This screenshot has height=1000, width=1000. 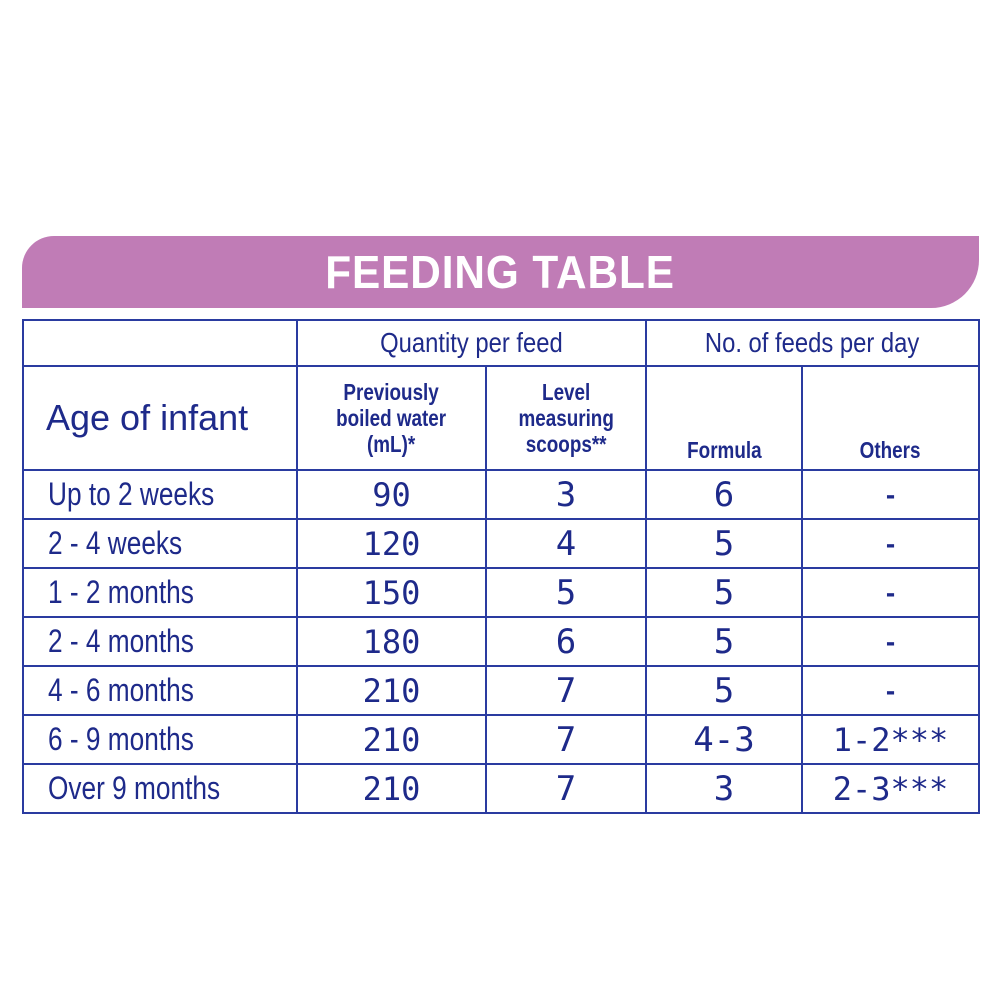 What do you see at coordinates (160, 494) in the screenshot?
I see `age-cell: Up to 2 weeks` at bounding box center [160, 494].